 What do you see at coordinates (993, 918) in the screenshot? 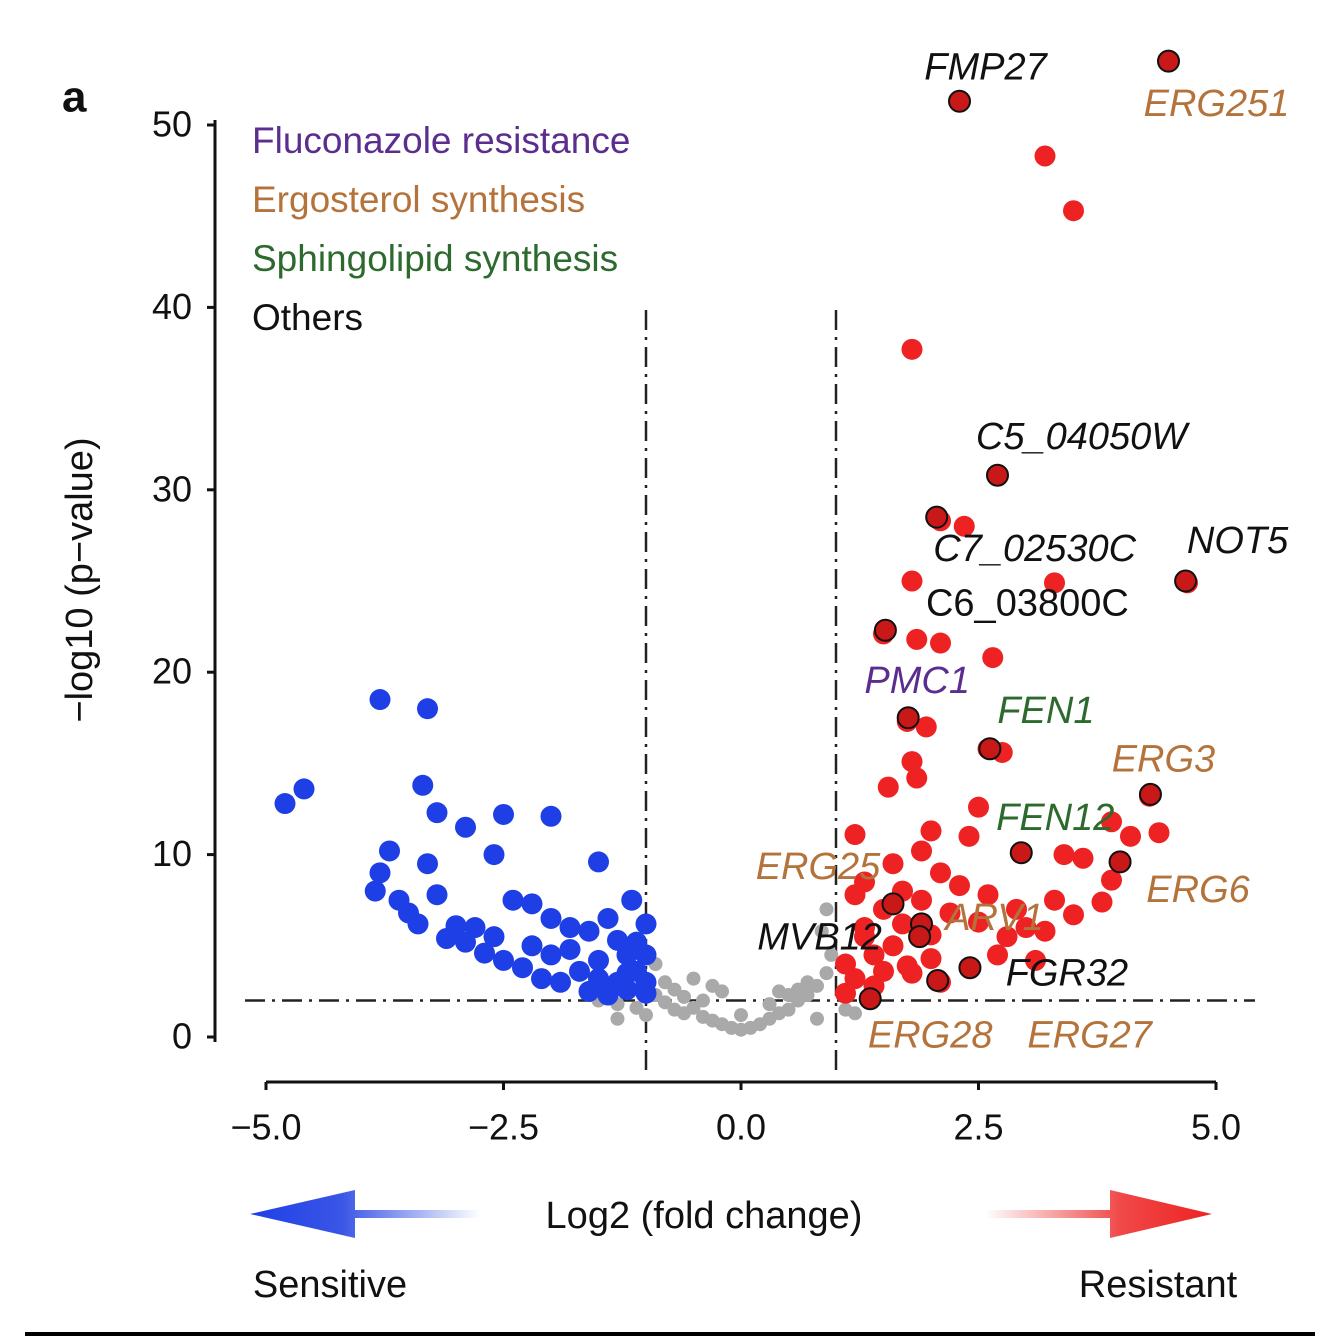
I see `gene-label: ARV1` at bounding box center [993, 918].